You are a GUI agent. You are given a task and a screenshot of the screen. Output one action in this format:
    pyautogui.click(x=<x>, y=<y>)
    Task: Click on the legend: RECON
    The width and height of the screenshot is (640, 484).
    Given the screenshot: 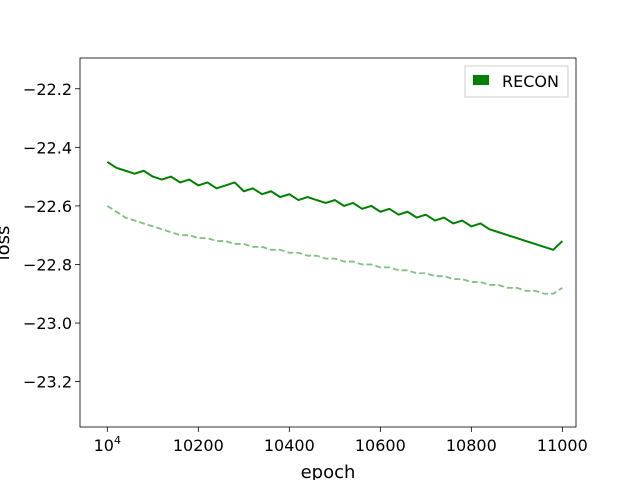 What is the action you would take?
    pyautogui.click(x=516, y=81)
    